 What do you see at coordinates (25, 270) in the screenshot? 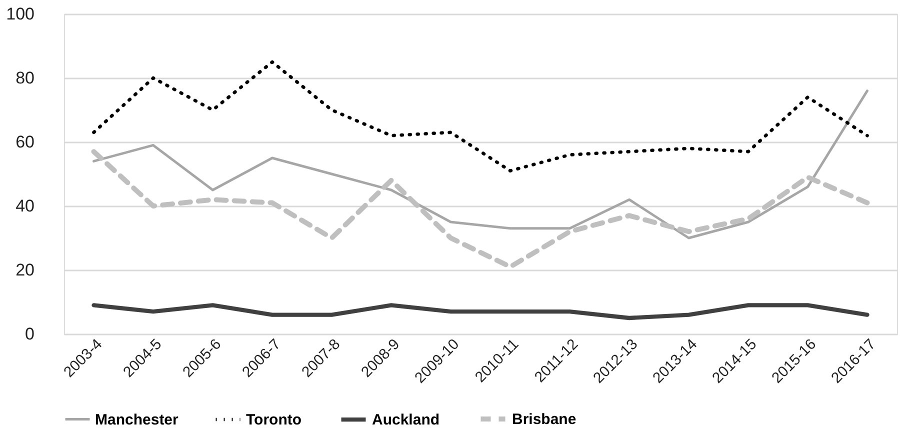
I see `y-tick-label: 20` at bounding box center [25, 270].